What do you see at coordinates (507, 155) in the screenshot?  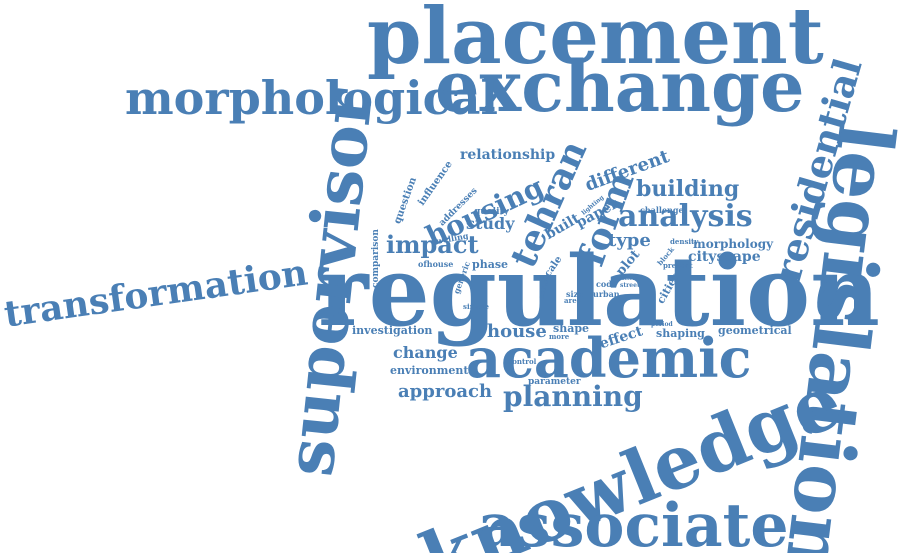 I see `word-relationship: relationship` at bounding box center [507, 155].